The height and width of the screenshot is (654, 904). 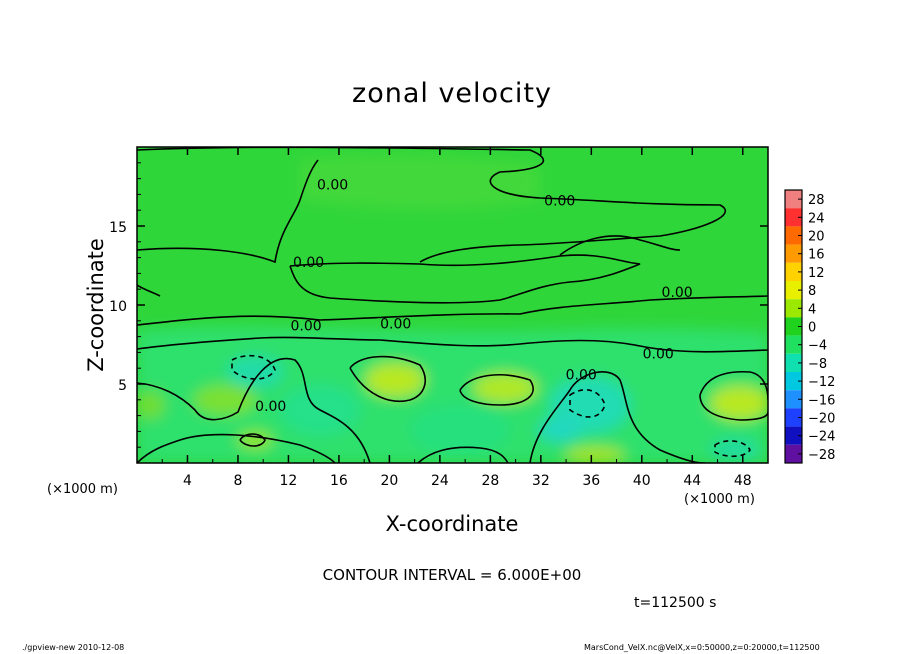 What do you see at coordinates (821, 455) in the screenshot?
I see `colorbar-label: −28` at bounding box center [821, 455].